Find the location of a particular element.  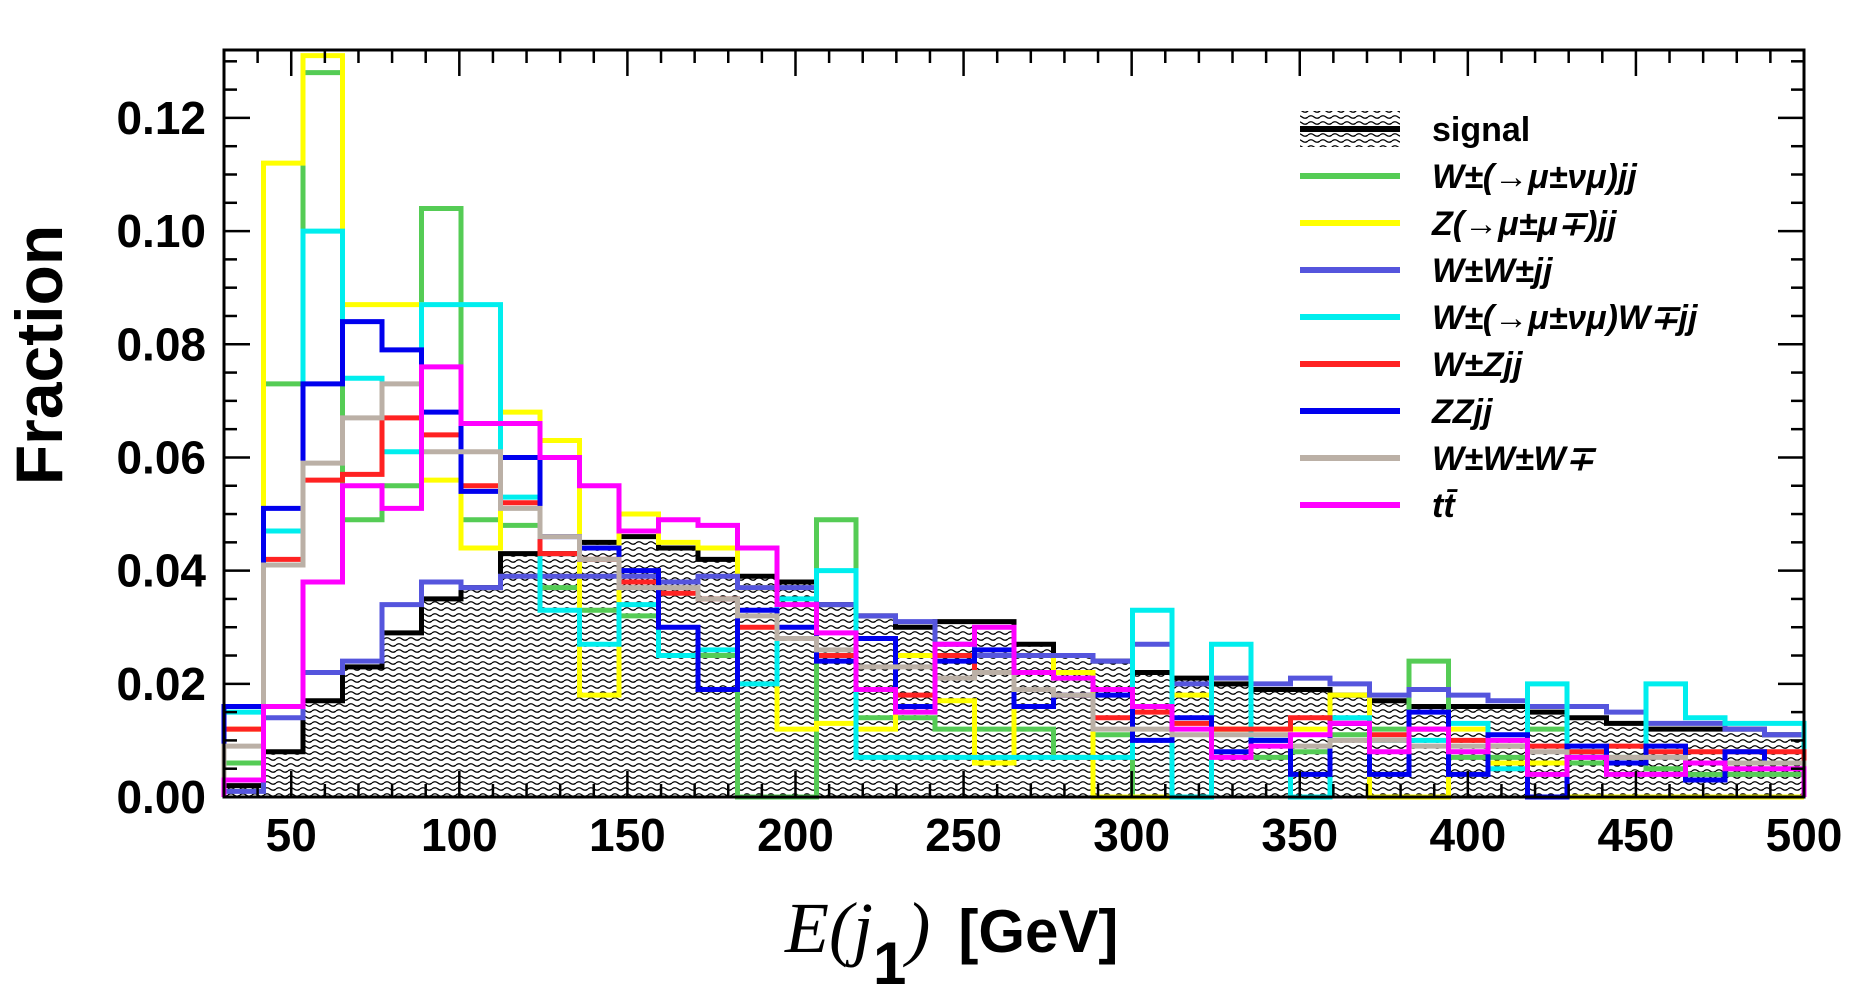

x-tick-label: 50 is located at coordinates (291, 835).